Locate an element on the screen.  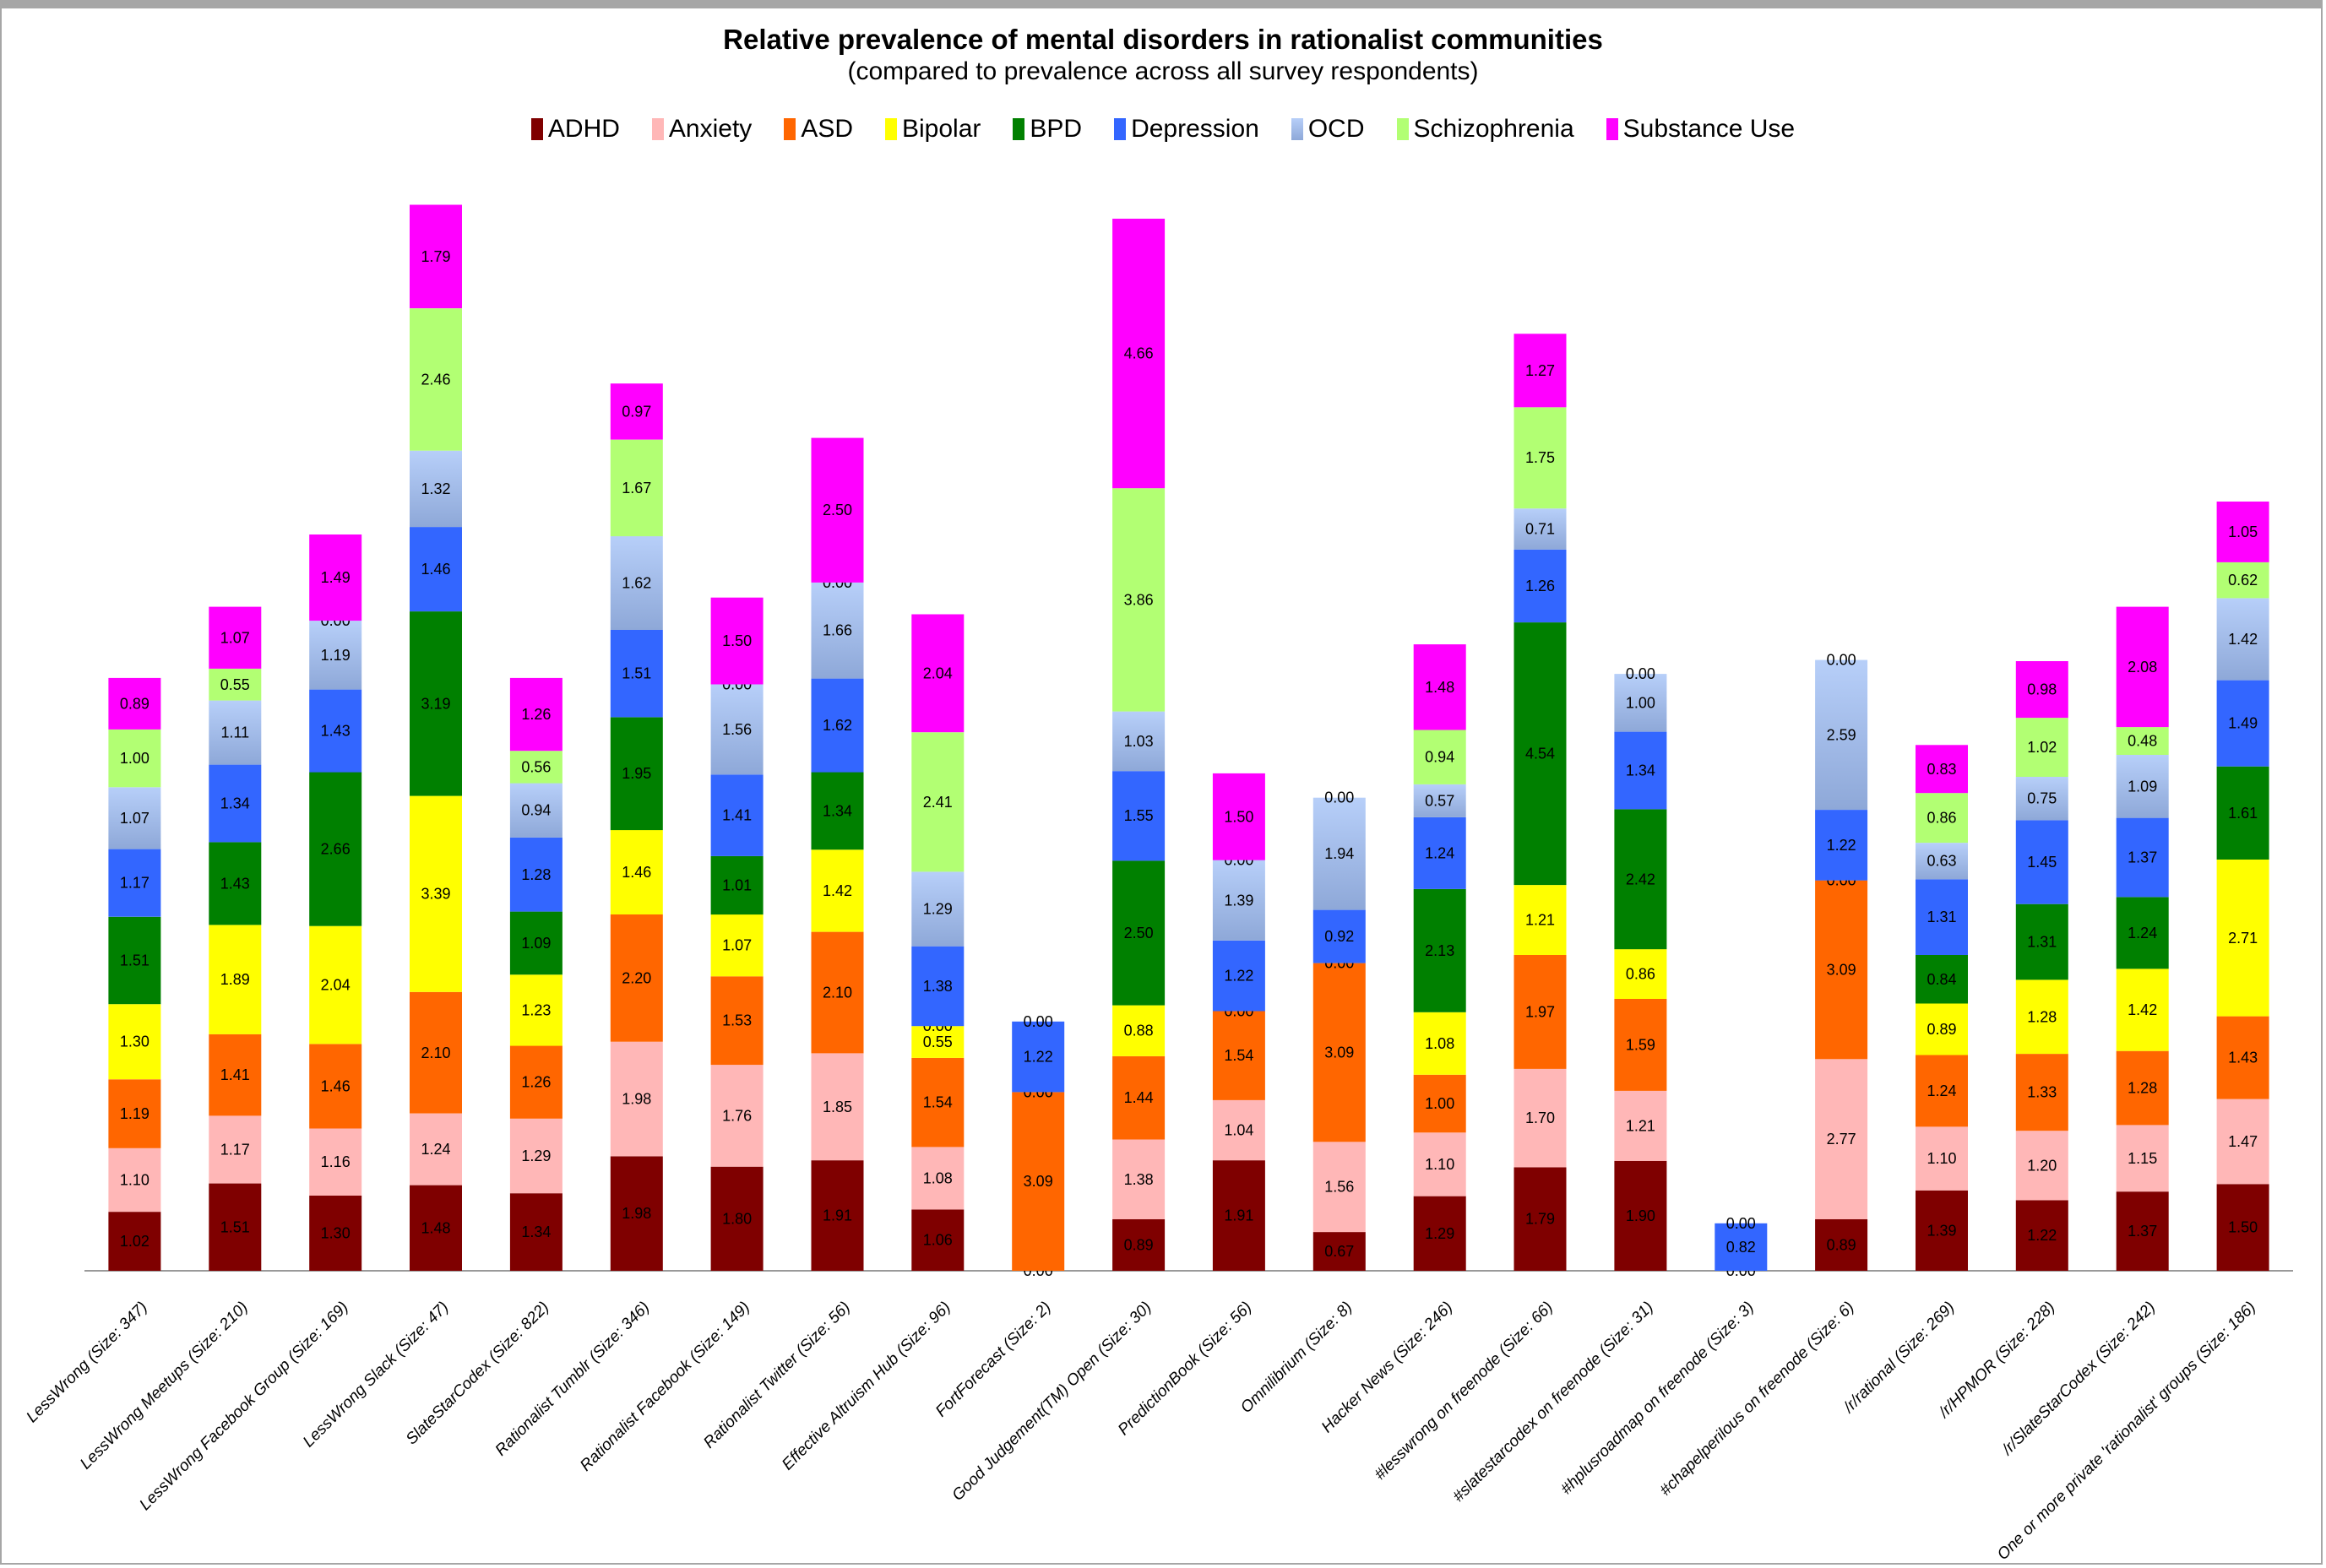
data-label: 1.94 is located at coordinates (1339, 853).